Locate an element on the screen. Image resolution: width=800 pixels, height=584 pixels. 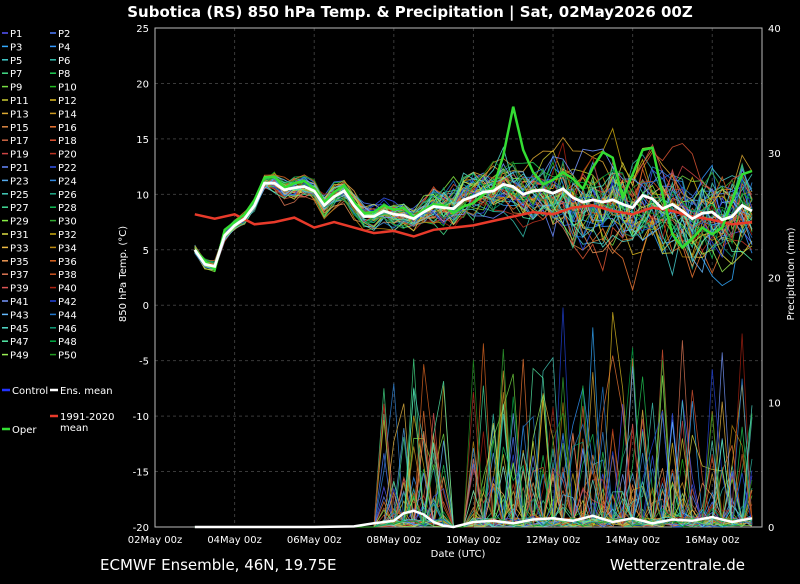
footer-source: ECMWF Ensemble, 46N, 19.75E is located at coordinates (218, 565).